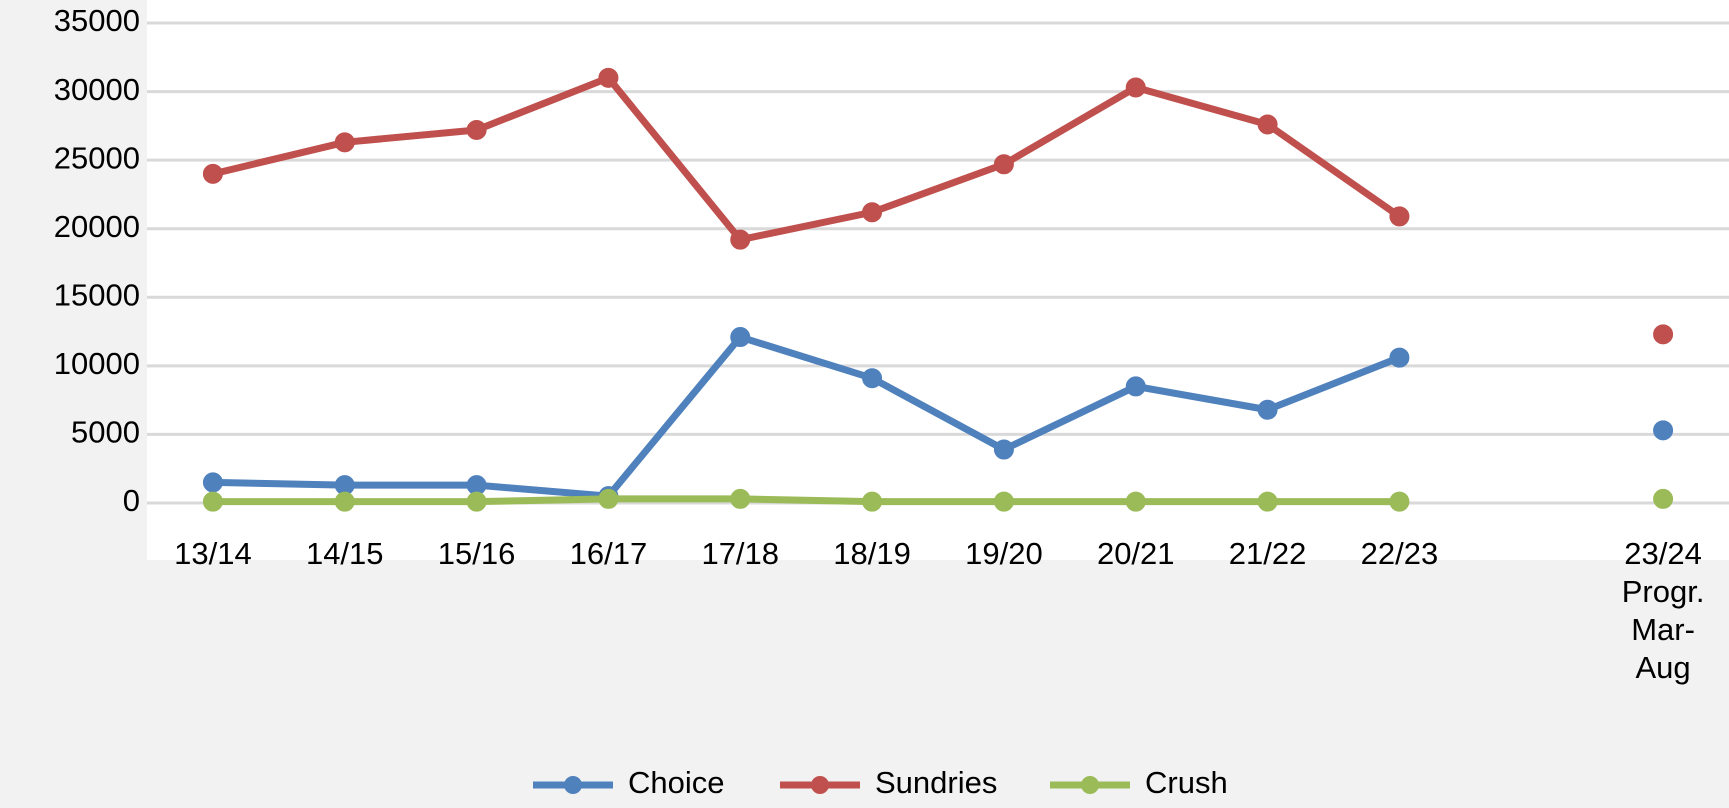 This screenshot has width=1729, height=808. Describe the element at coordinates (105, 432) in the screenshot. I see `y-tick-label: 5000` at that location.